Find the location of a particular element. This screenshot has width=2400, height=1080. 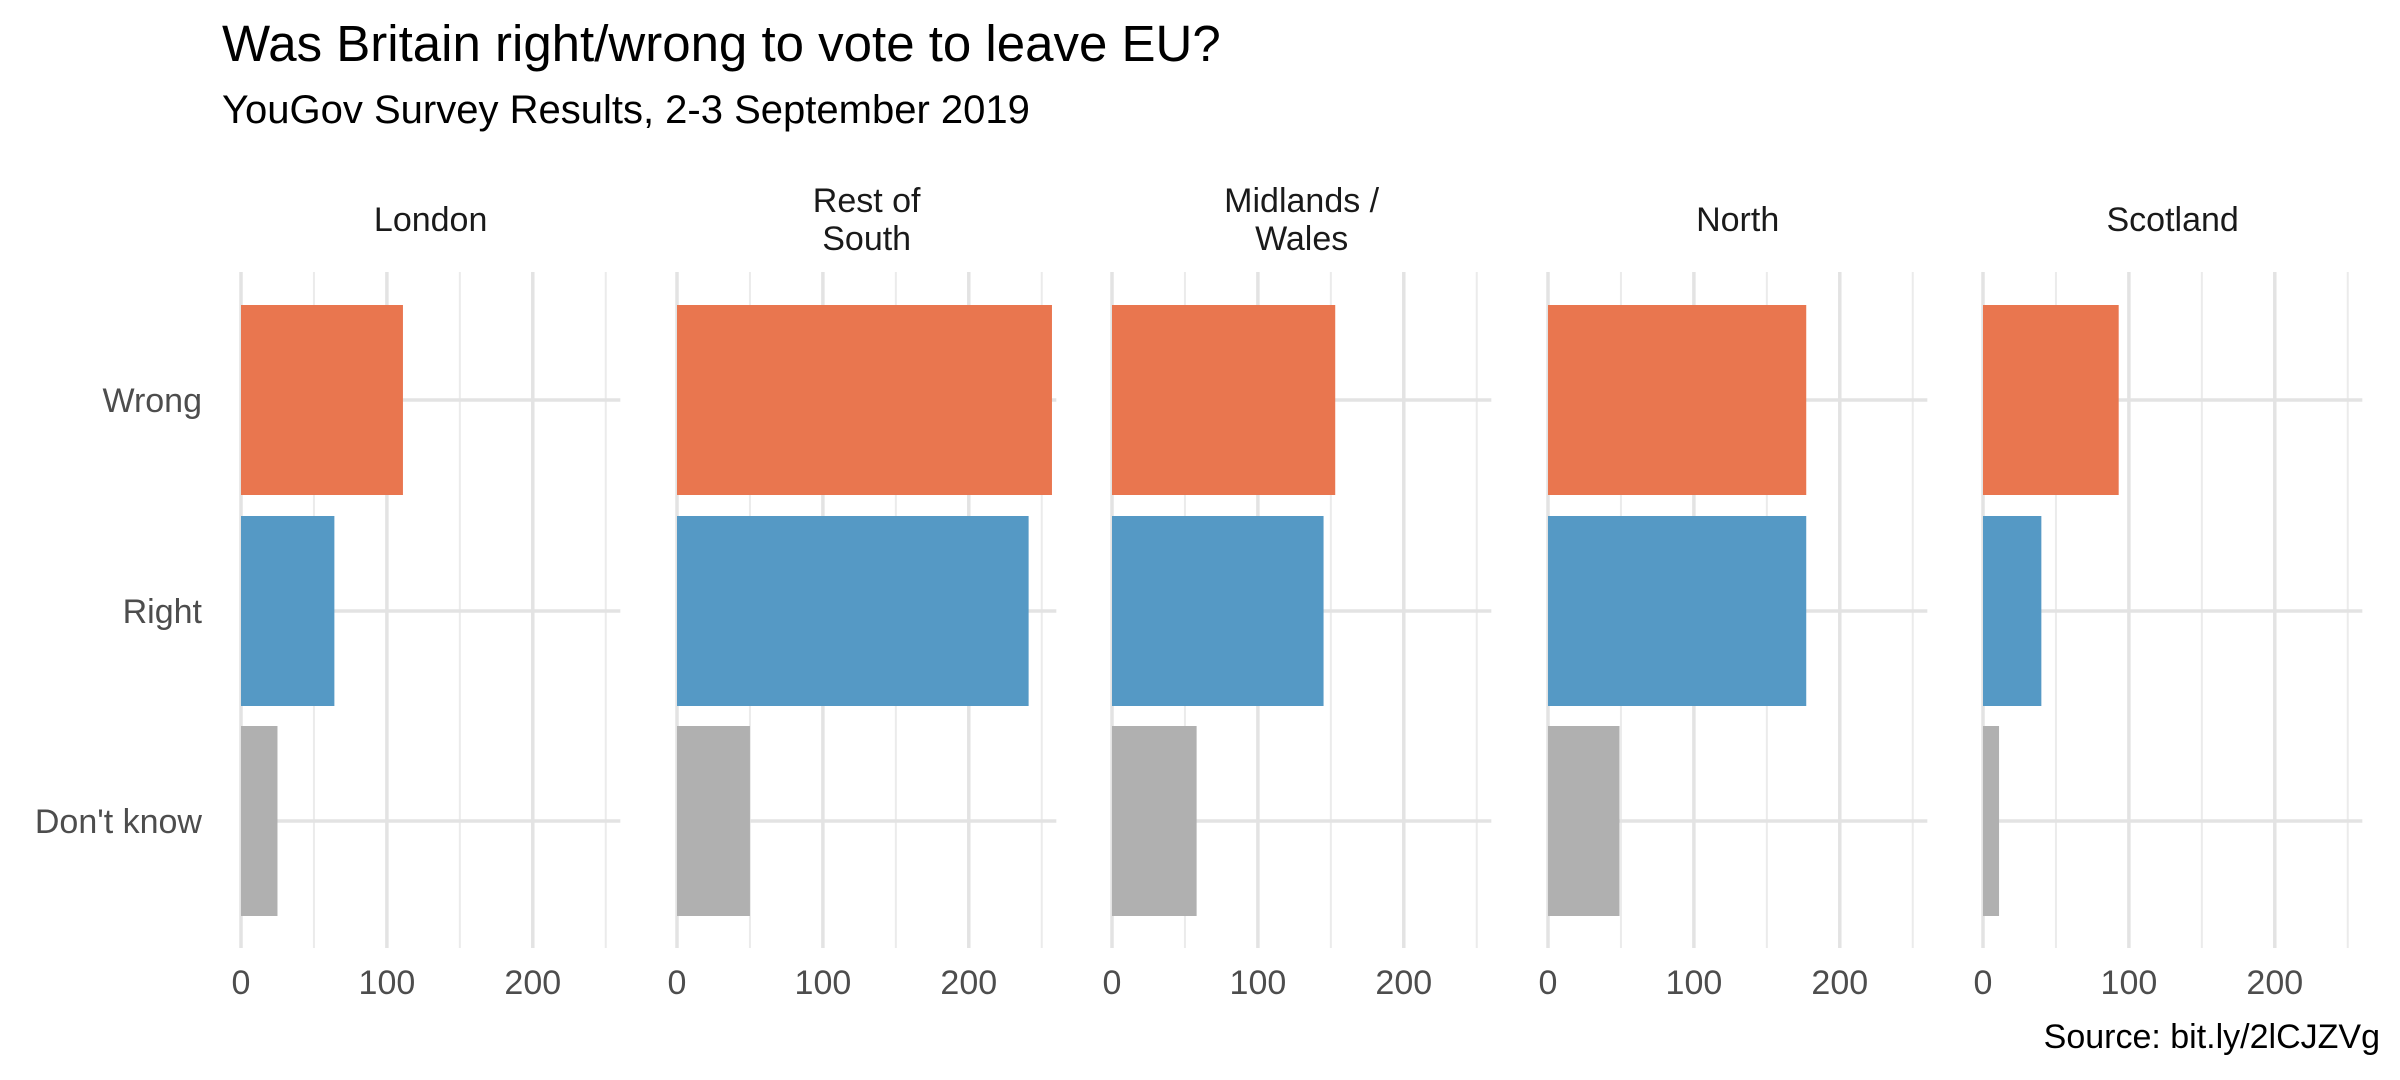

y-tick-label: Don't know is located at coordinates (119, 822).